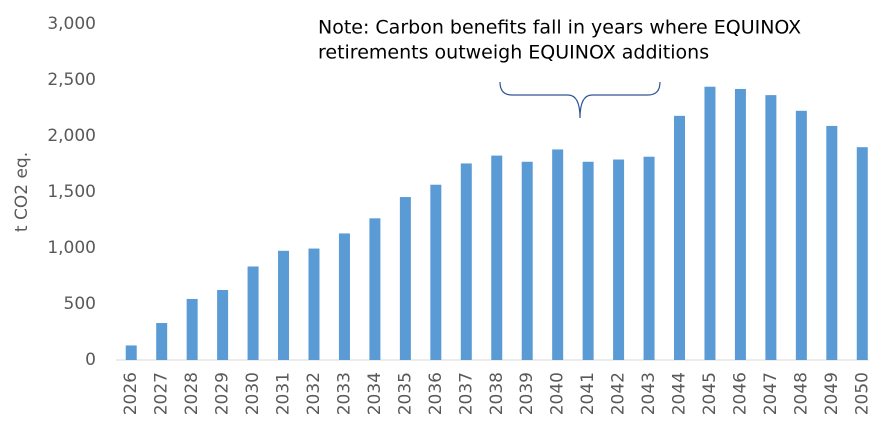 This screenshot has height=424, width=869. Describe the element at coordinates (801, 393) in the screenshot. I see `x-tick-label: 2048` at that location.